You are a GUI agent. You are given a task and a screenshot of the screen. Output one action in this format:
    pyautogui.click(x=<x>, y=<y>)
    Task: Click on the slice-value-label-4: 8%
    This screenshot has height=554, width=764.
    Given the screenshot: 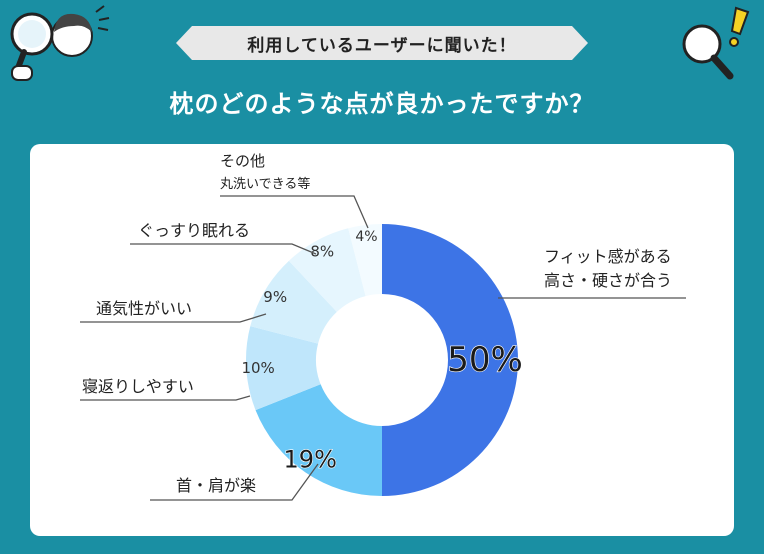 What is the action you would take?
    pyautogui.click(x=322, y=251)
    